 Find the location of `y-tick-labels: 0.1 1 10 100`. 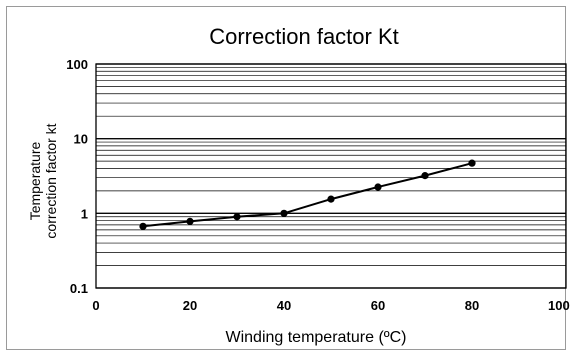

y-tick-labels: 0.1 1 10 100 is located at coordinates (77, 176).